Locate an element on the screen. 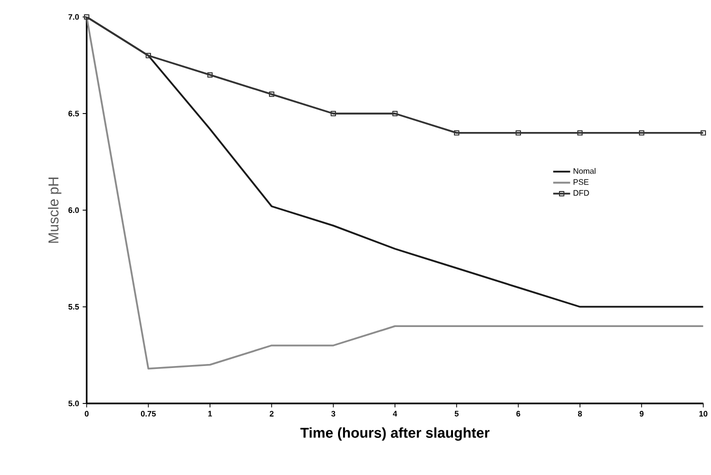  x-axis-title: Time (hours) after slaughter is located at coordinates (395, 434).